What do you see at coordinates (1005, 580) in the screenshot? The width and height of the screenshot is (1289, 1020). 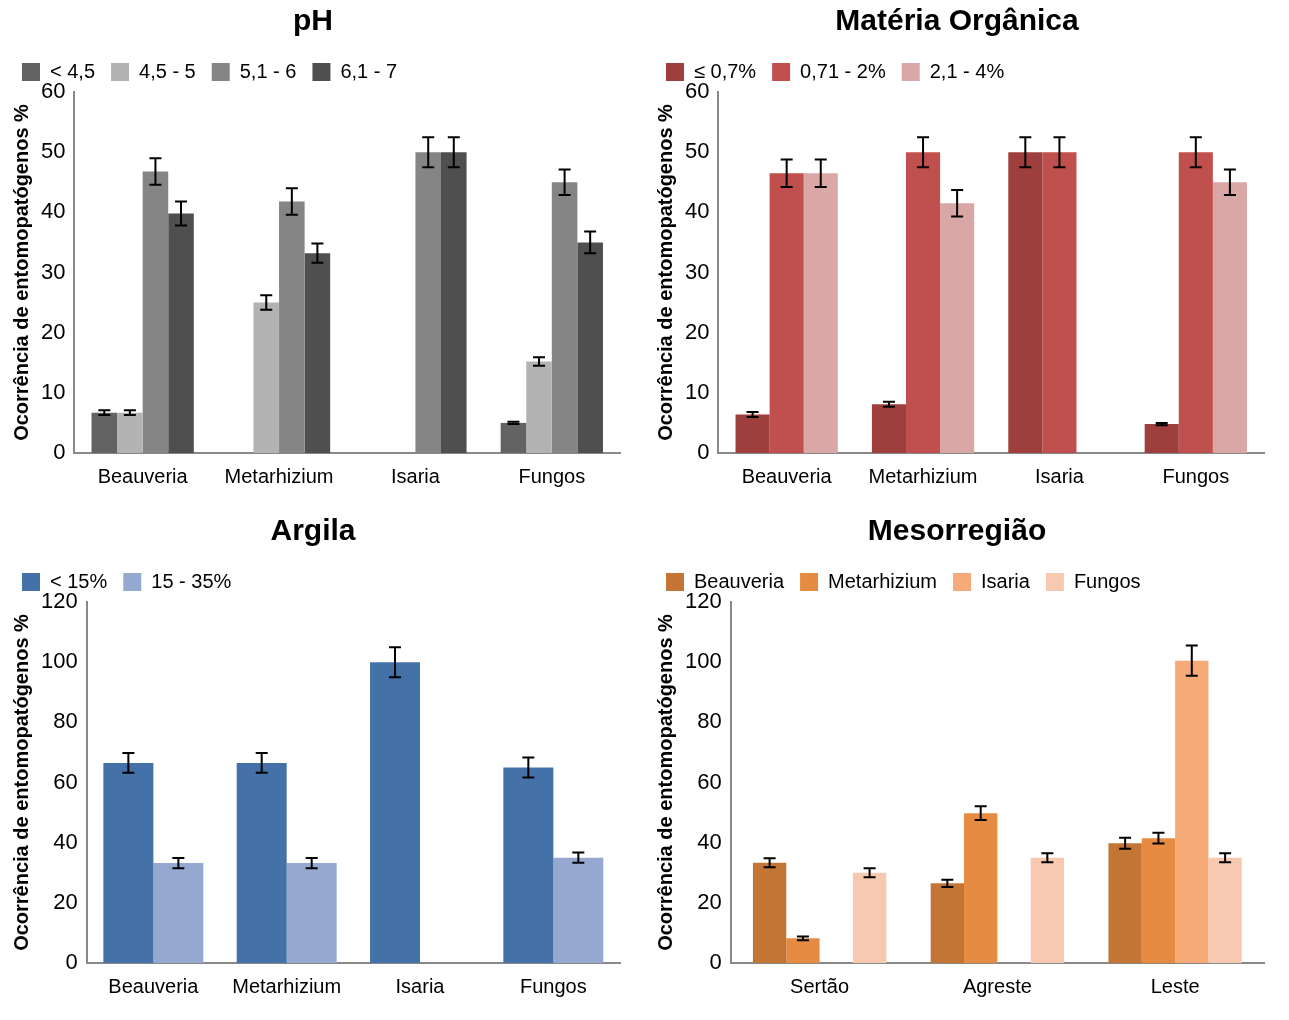 I see `legend-label: Isaria` at bounding box center [1005, 580].